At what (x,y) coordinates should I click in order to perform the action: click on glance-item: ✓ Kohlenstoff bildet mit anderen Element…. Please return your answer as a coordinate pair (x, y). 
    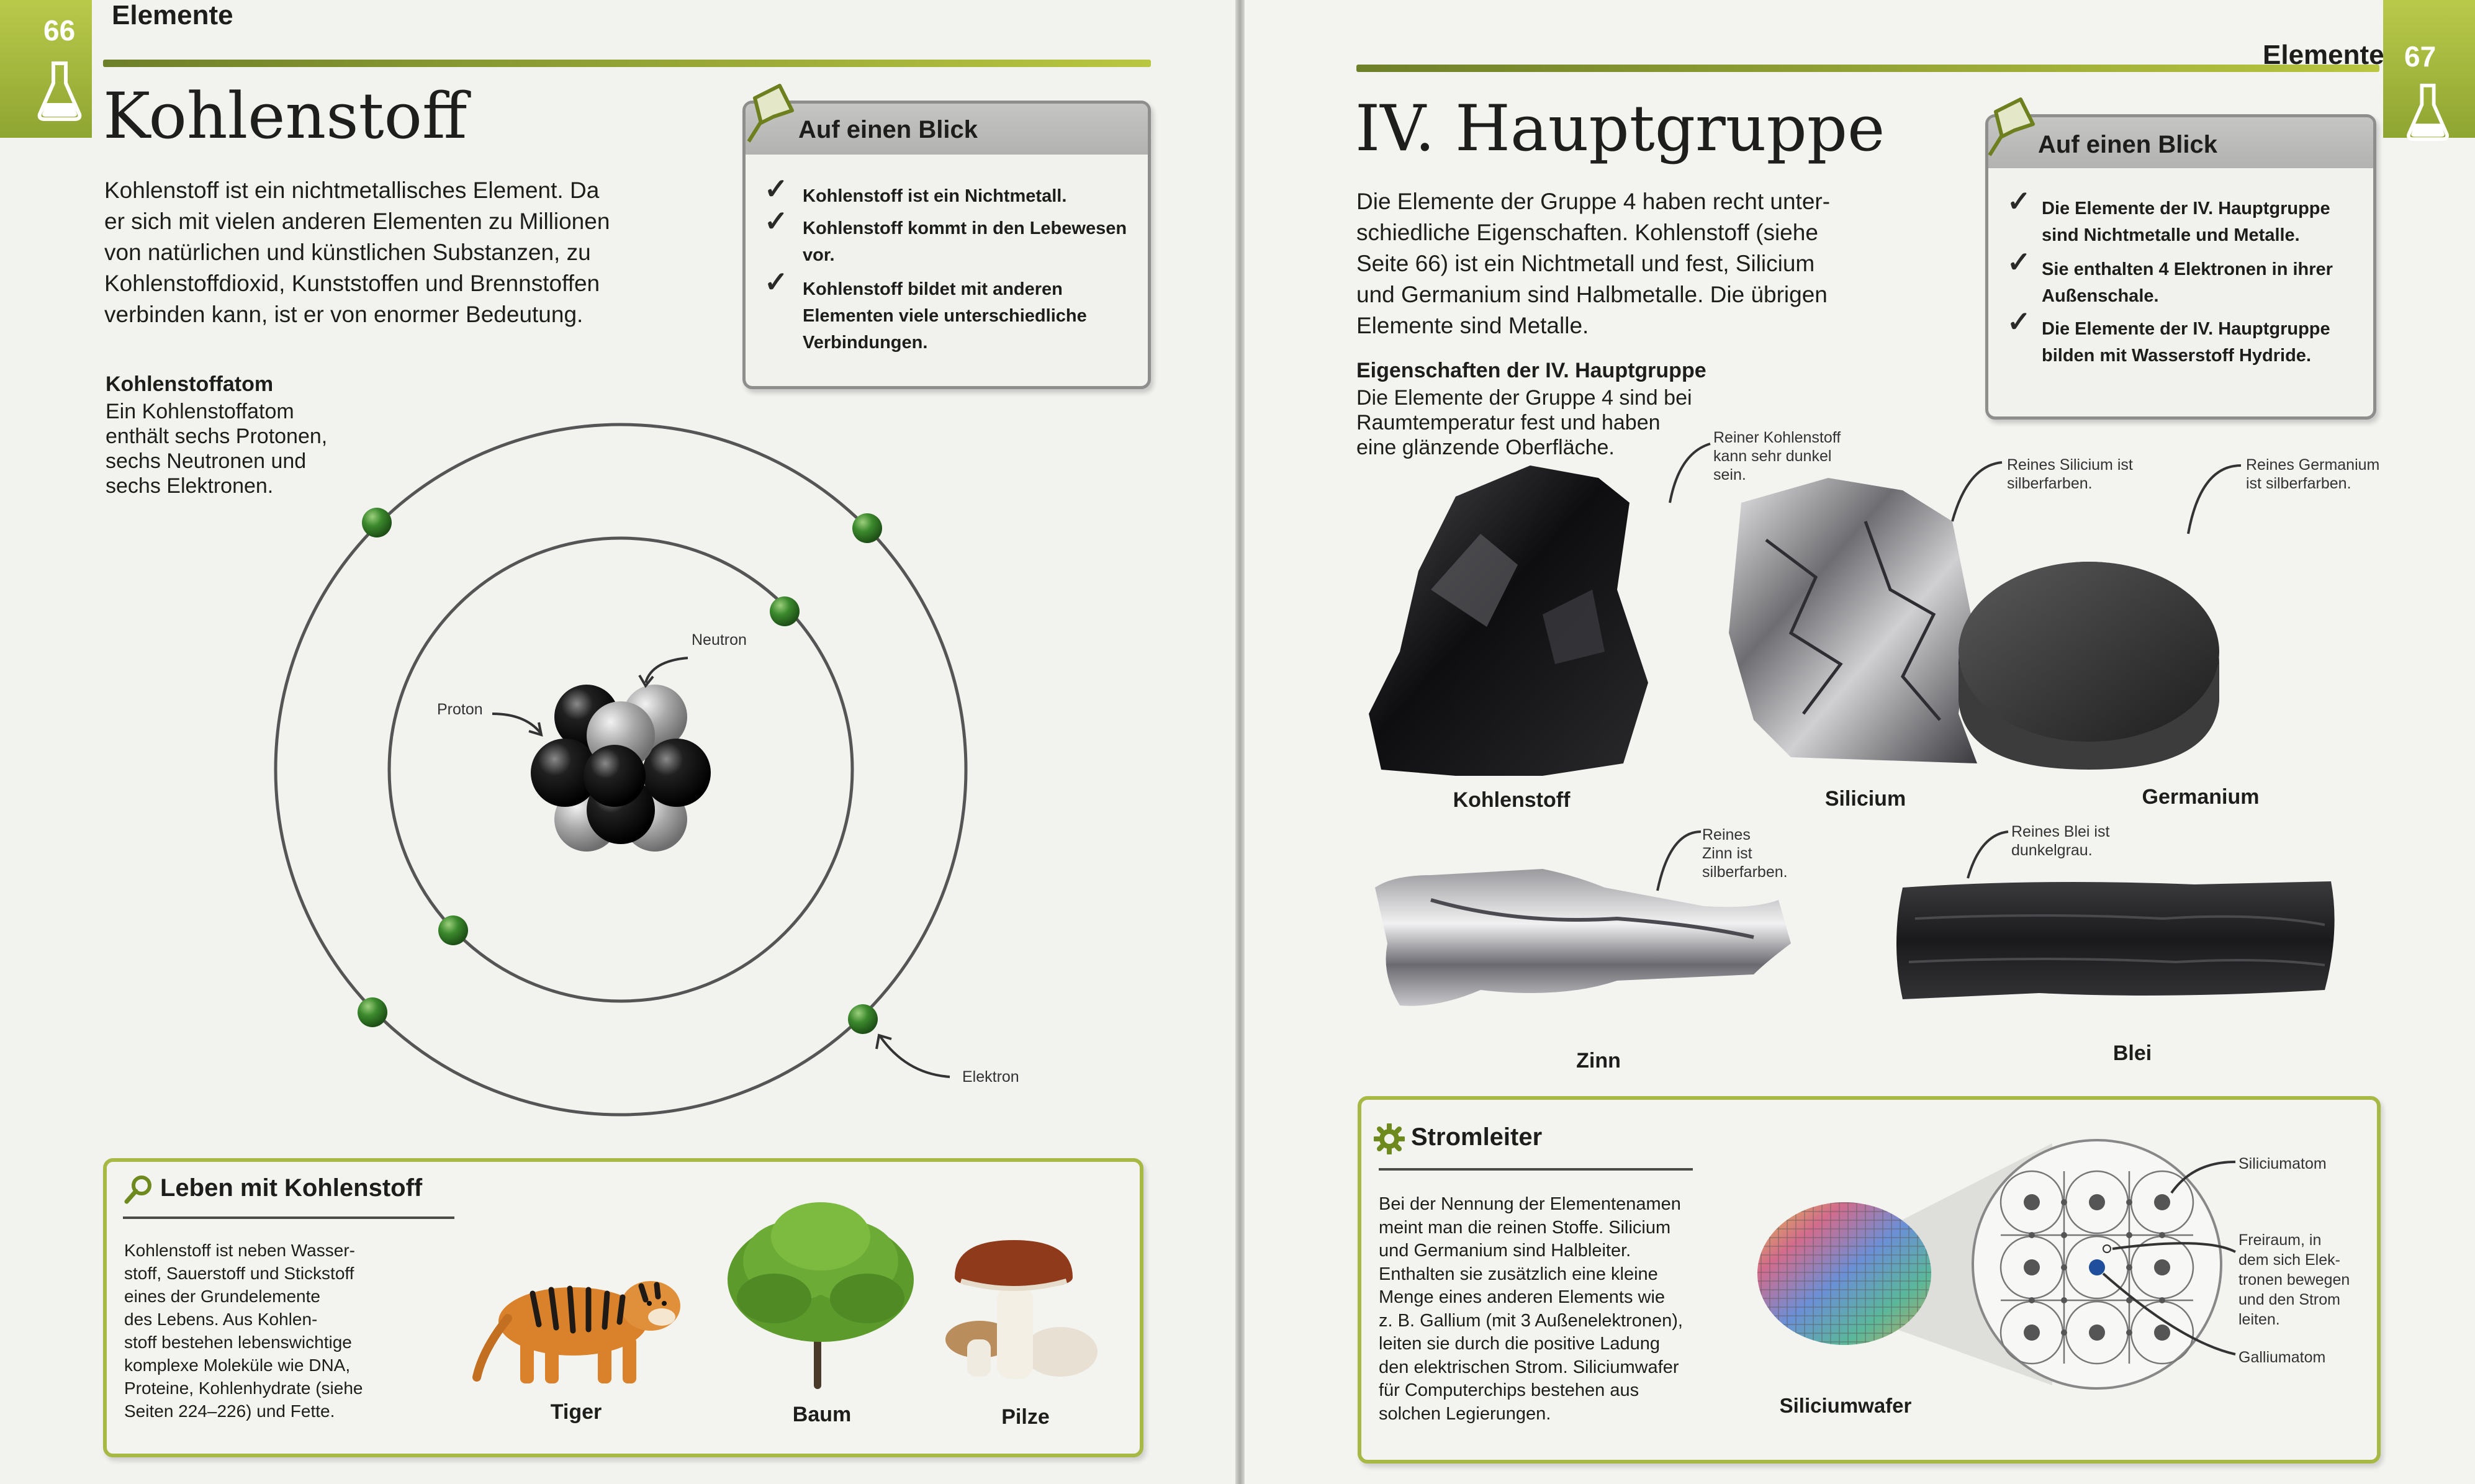
    Looking at the image, I should click on (925, 312).